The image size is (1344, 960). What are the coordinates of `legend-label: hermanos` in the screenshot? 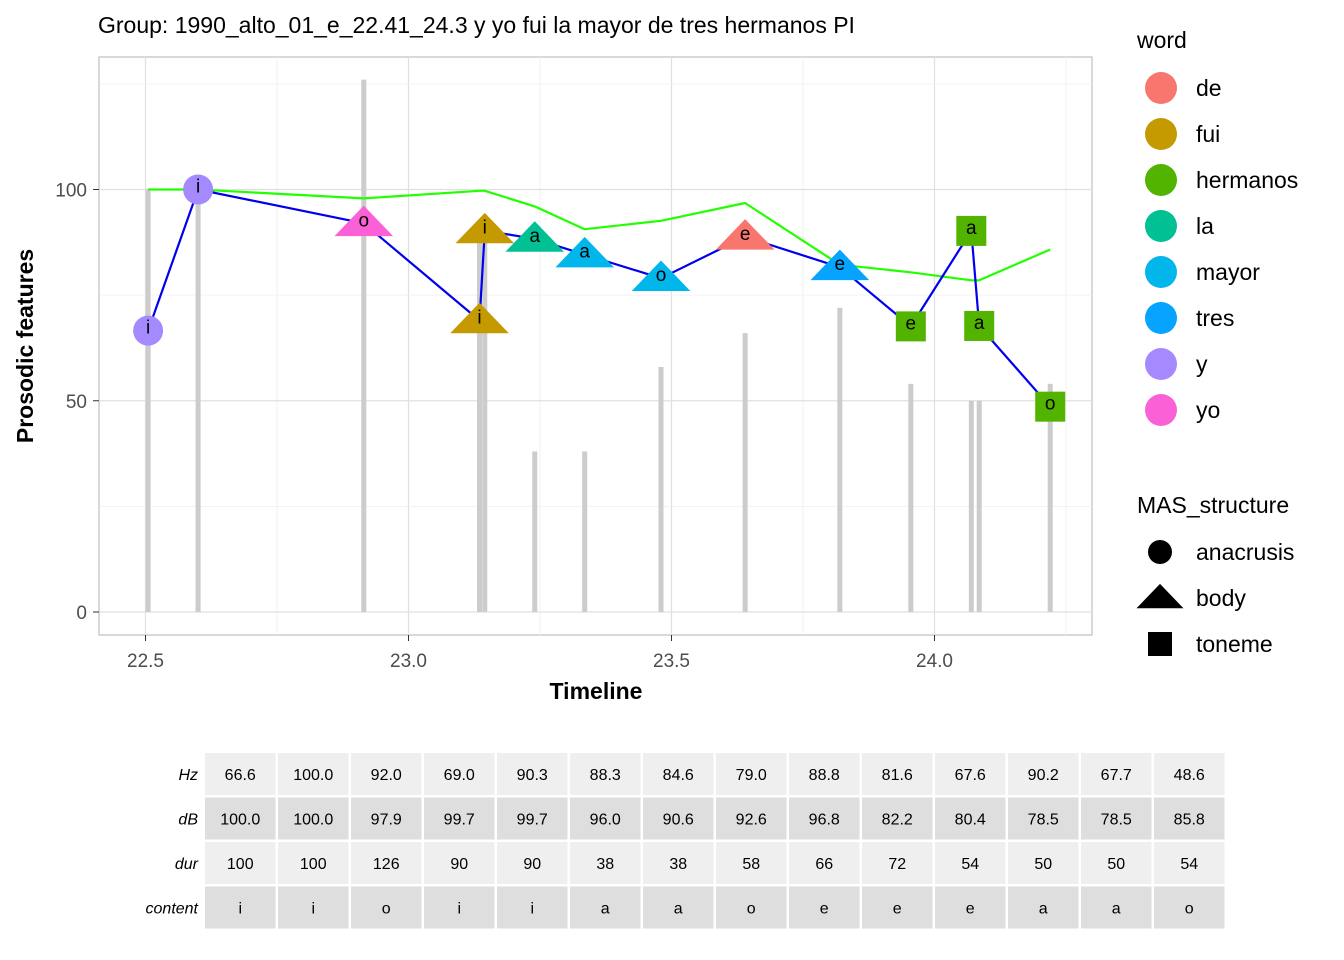 It's located at (1247, 180).